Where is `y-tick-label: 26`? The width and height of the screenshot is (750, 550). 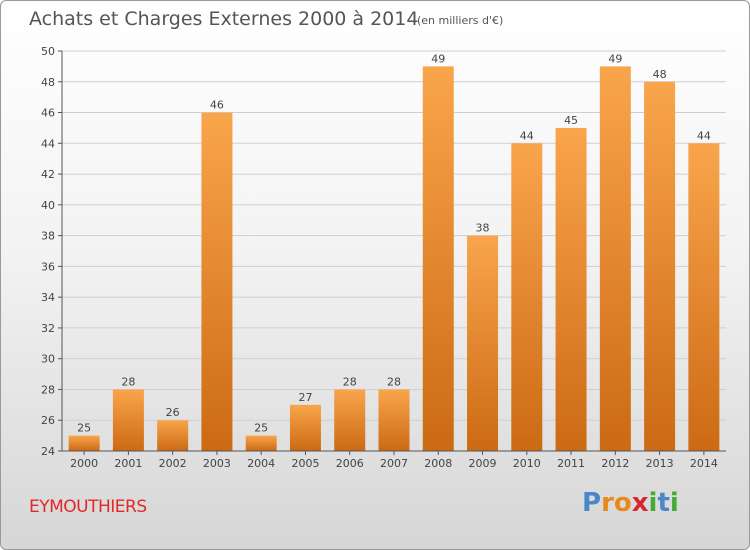
y-tick-label: 26 is located at coordinates (48, 420).